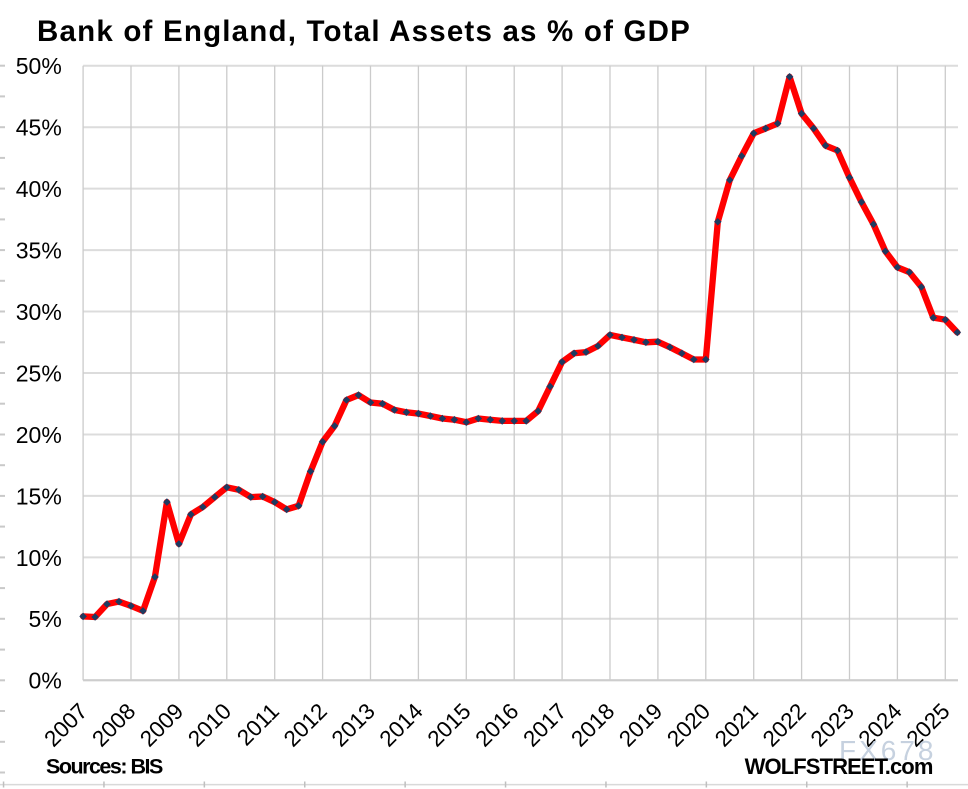 This screenshot has height=789, width=968. Describe the element at coordinates (39, 189) in the screenshot. I see `svg-text: 40%` at that location.